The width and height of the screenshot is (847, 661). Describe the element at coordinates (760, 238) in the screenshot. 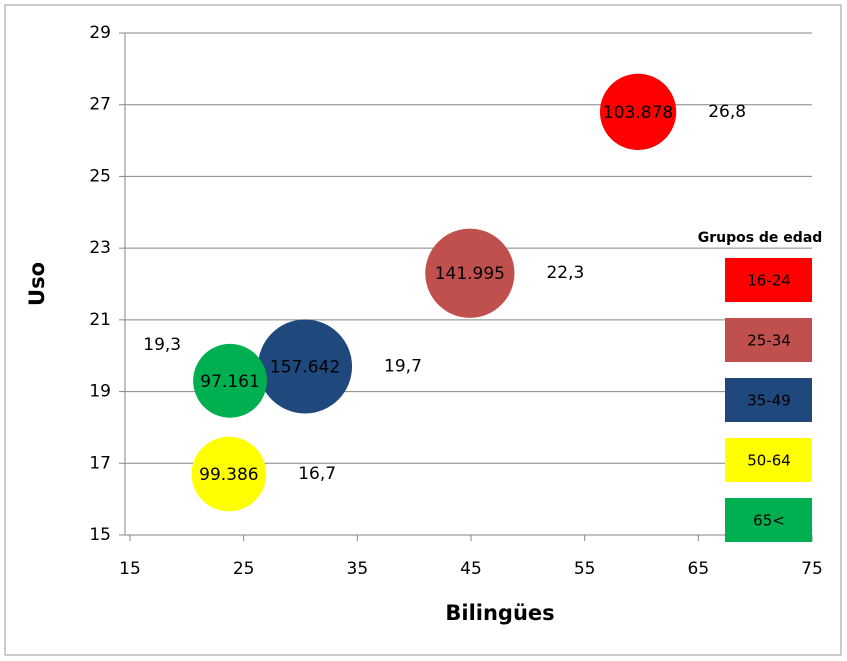

I see `legend-title: Grupos de edad` at that location.